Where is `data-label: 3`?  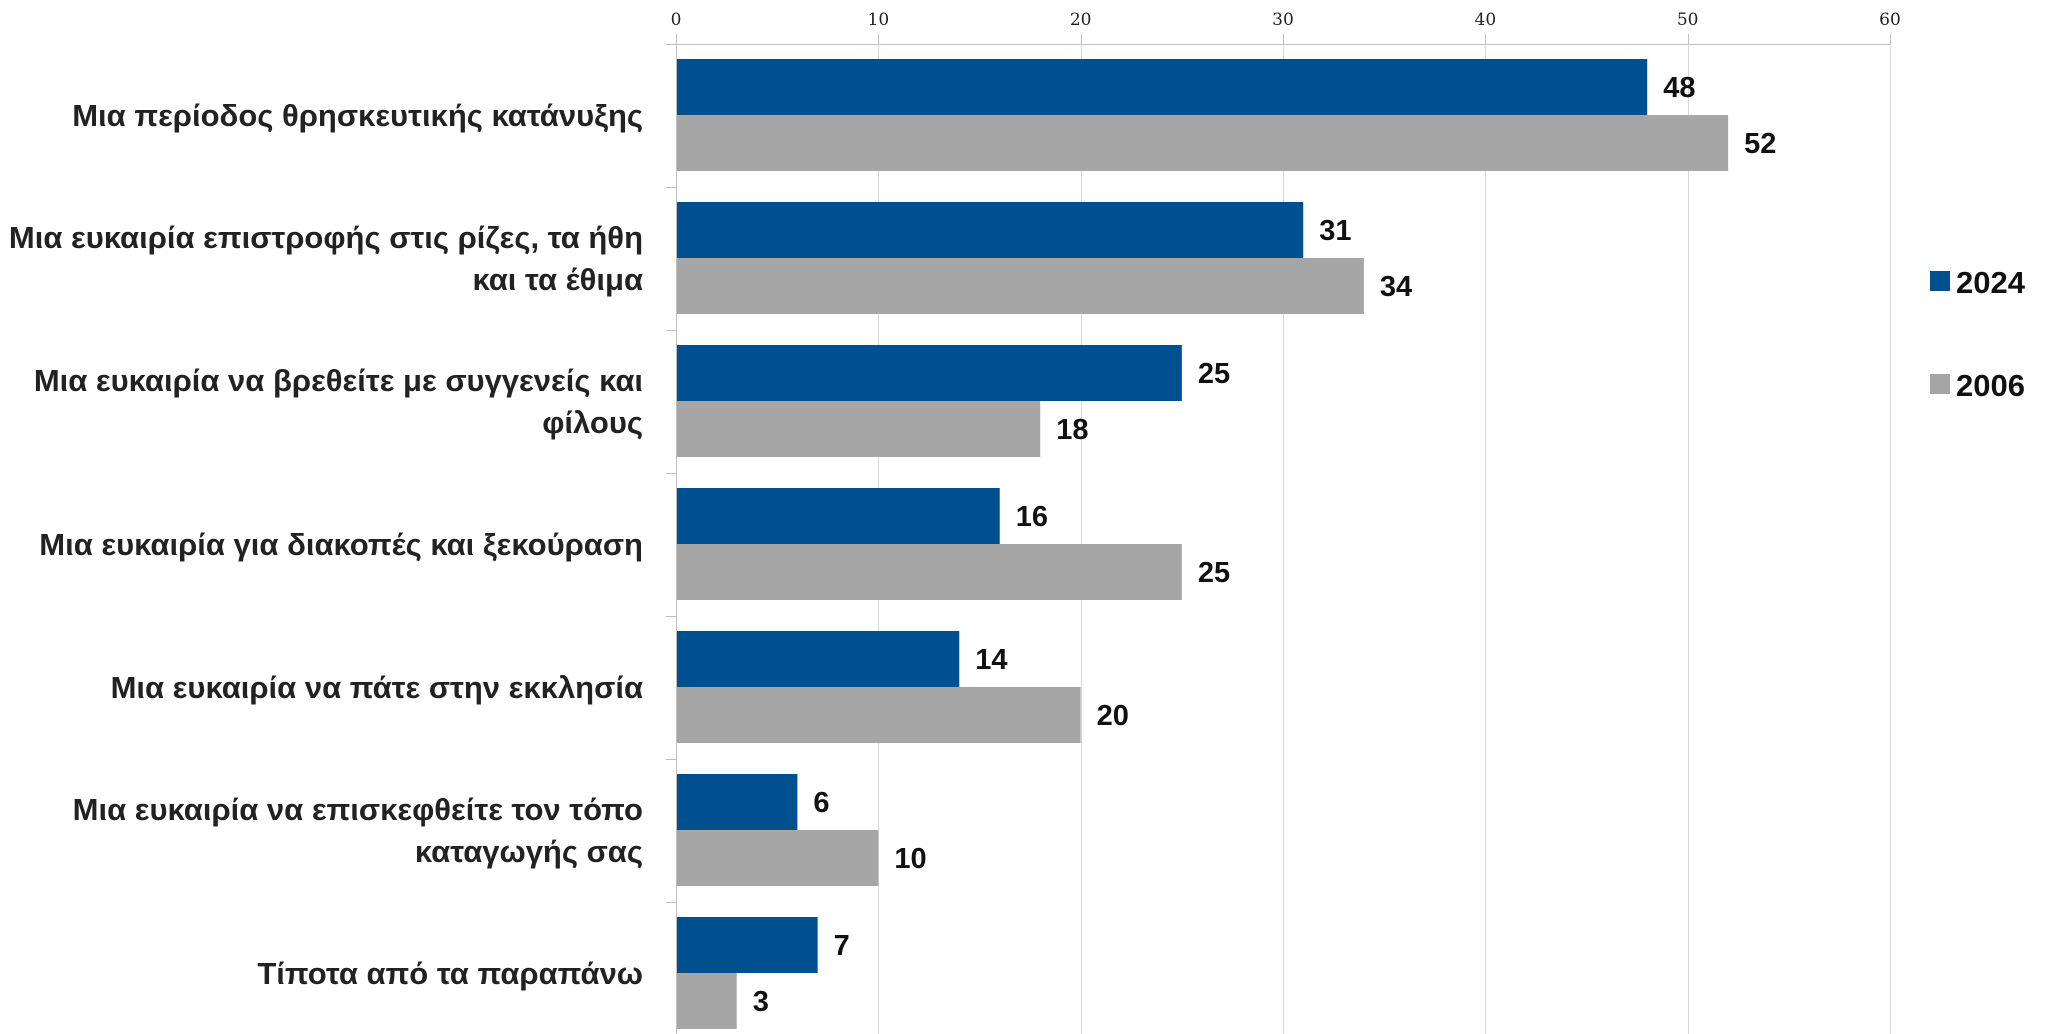
data-label: 3 is located at coordinates (761, 1002).